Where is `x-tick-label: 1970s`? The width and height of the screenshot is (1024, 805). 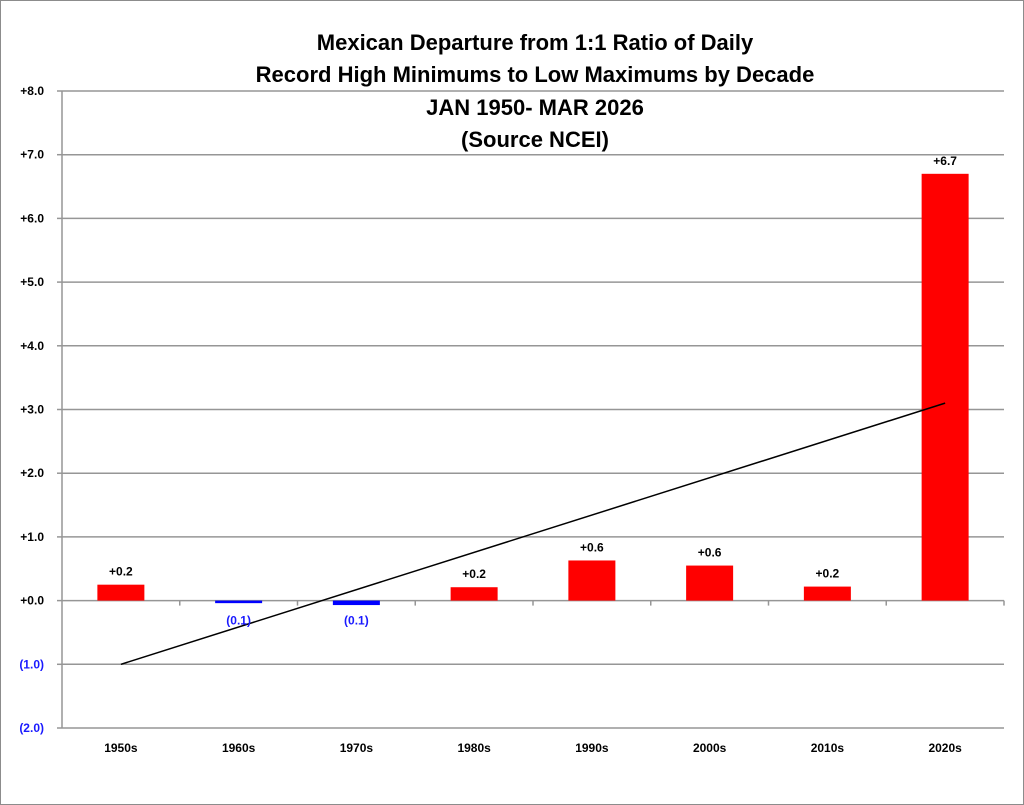 x-tick-label: 1970s is located at coordinates (357, 748).